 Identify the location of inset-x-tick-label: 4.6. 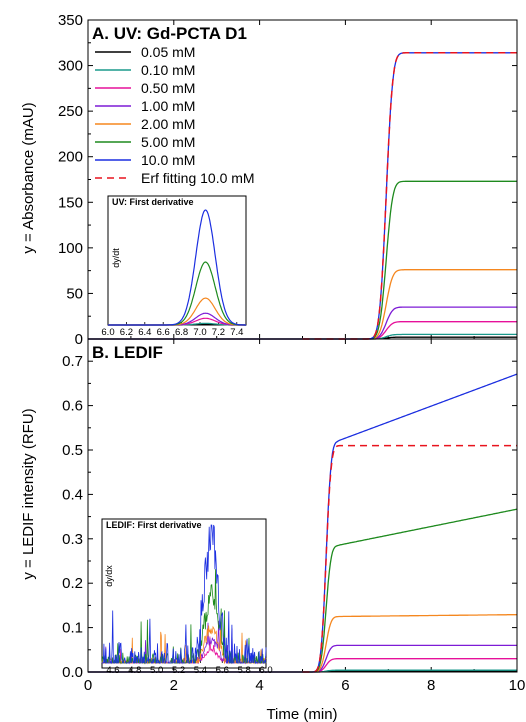
(112, 670).